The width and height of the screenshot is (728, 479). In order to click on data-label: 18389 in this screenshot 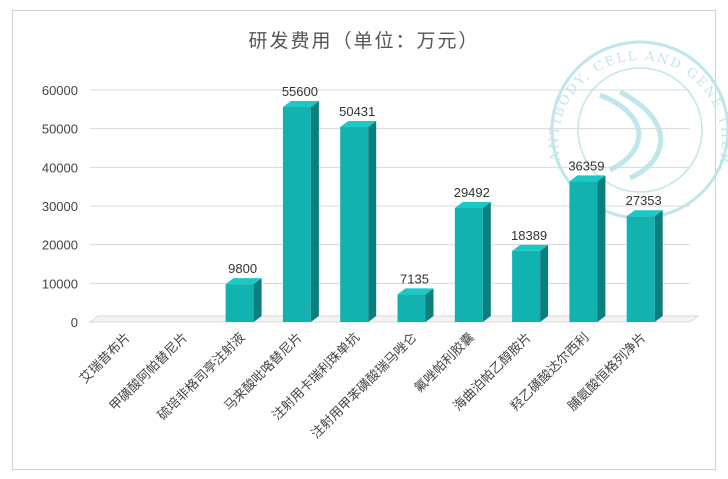, I will do `click(529, 235)`.